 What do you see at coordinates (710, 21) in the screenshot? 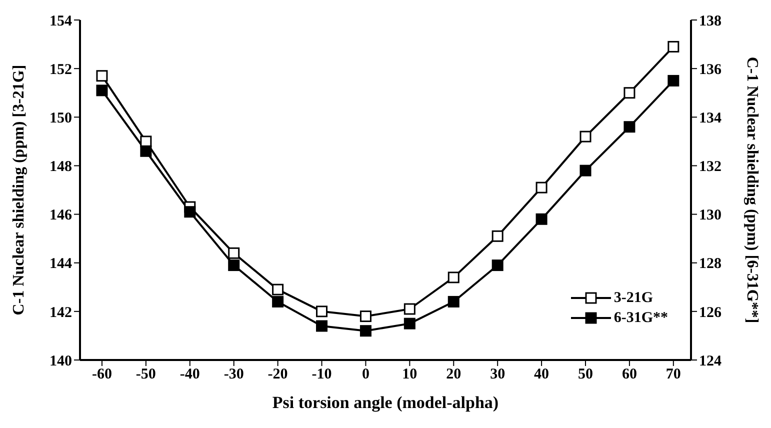
I see `y2-tick-label: 138` at bounding box center [710, 21].